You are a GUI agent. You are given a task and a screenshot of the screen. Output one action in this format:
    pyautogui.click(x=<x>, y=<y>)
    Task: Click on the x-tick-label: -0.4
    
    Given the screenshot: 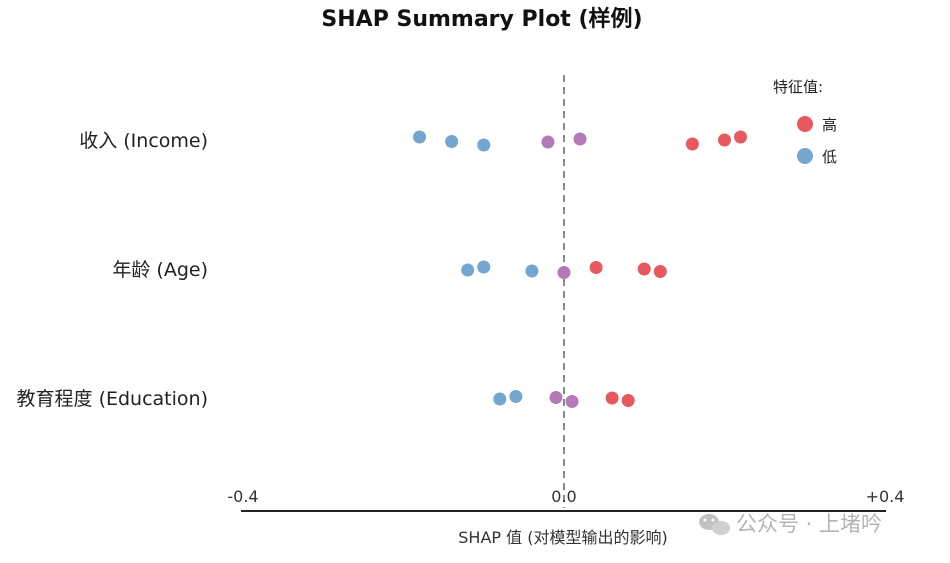 What is the action you would take?
    pyautogui.click(x=242, y=496)
    